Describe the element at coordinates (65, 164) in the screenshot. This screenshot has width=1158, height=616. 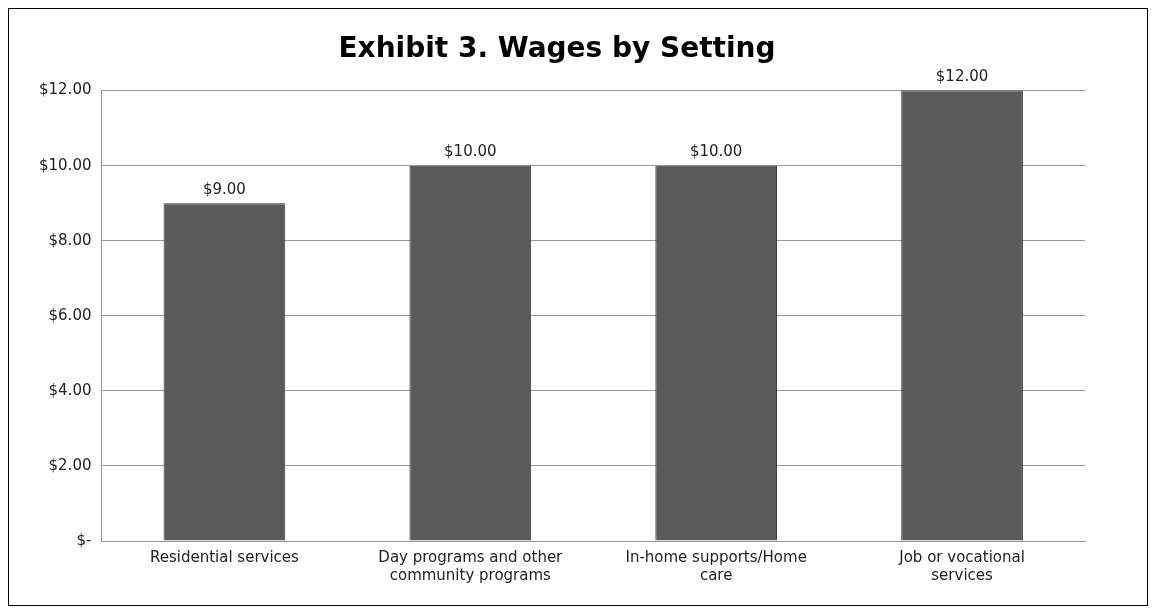
I see `y-tick-label: $10.00` at that location.